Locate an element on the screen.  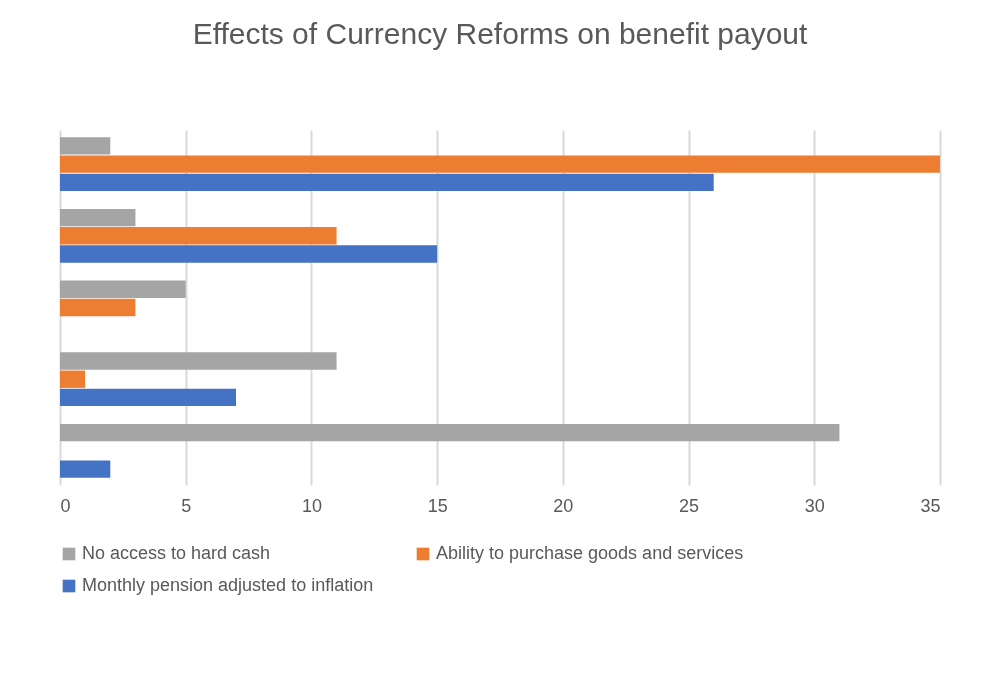
x-tick-label: 30 is located at coordinates (814, 505).